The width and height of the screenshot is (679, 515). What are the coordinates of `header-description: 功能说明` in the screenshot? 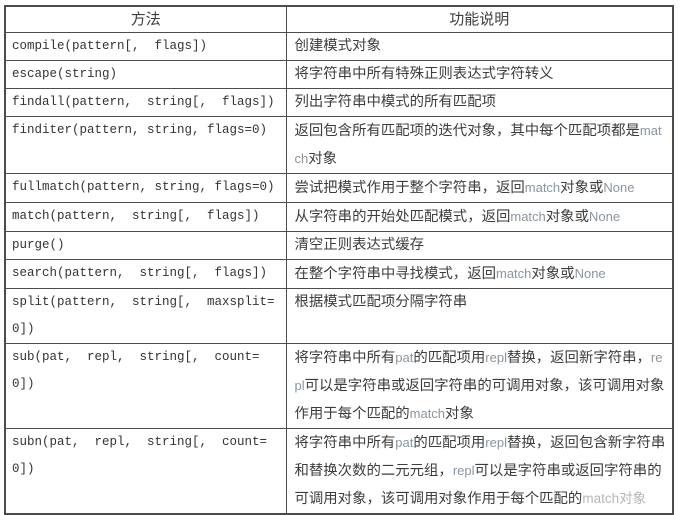 It's located at (479, 19).